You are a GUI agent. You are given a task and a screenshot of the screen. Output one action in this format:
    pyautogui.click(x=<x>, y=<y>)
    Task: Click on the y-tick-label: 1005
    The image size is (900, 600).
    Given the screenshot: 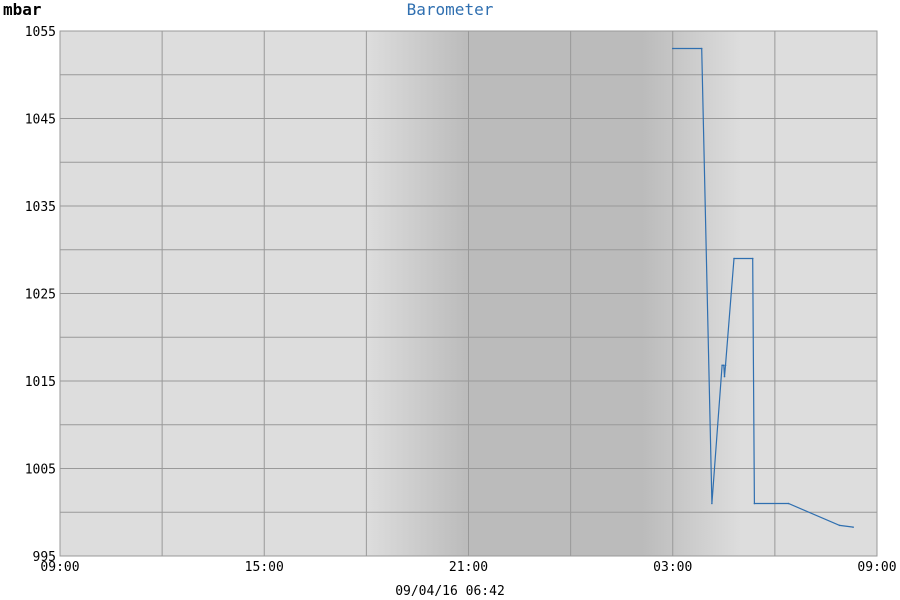 What is the action you would take?
    pyautogui.click(x=40, y=470)
    